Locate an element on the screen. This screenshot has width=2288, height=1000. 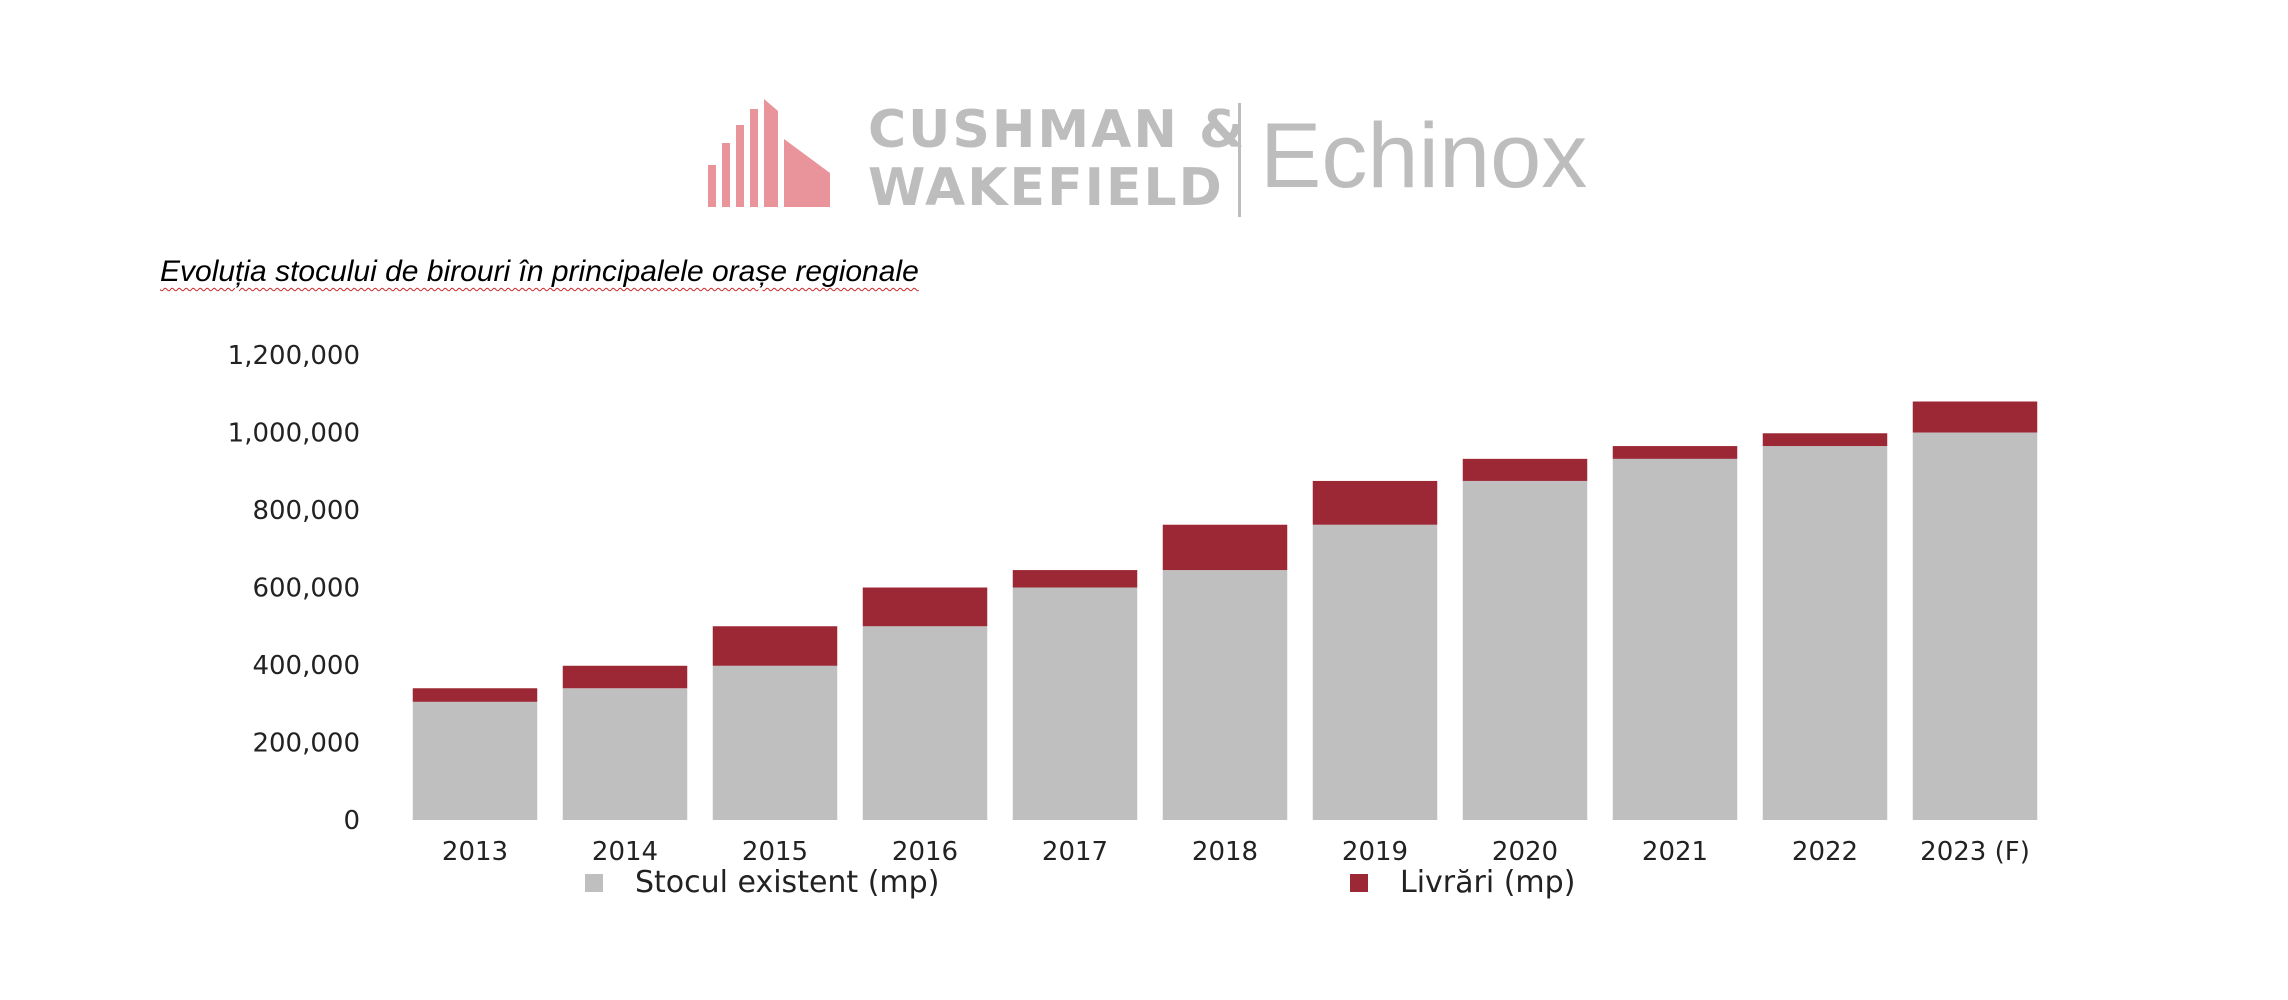
y-tick-label: 1,200,000 is located at coordinates (294, 356).